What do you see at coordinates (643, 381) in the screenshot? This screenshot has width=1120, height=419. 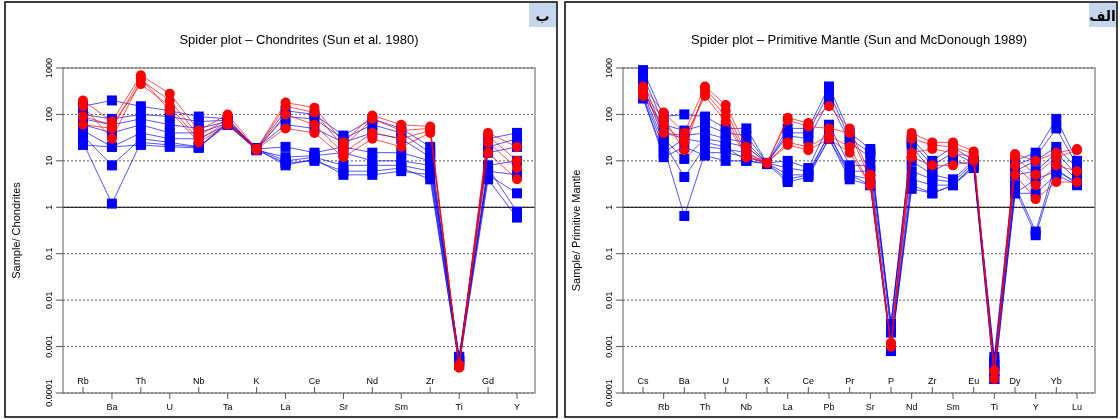 I see `x-tick-label: Cs` at bounding box center [643, 381].